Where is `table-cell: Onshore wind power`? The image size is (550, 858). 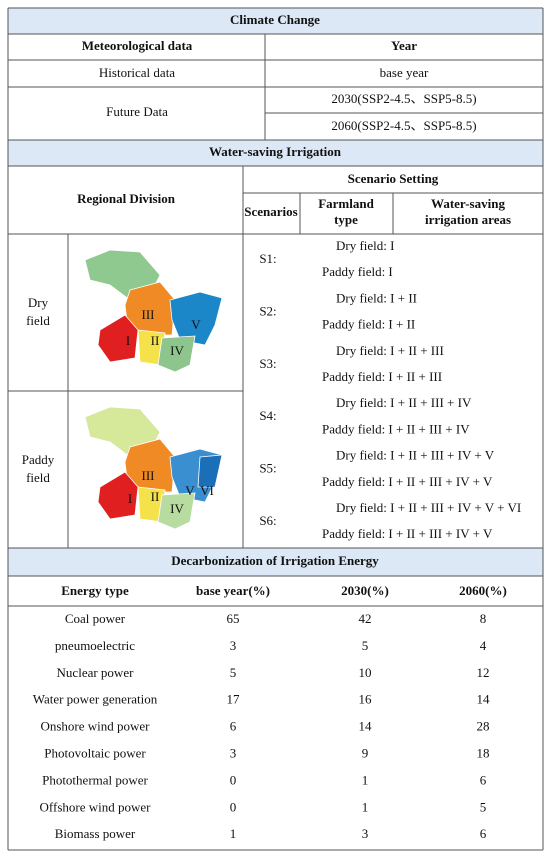
table-cell: Onshore wind power is located at coordinates (95, 726).